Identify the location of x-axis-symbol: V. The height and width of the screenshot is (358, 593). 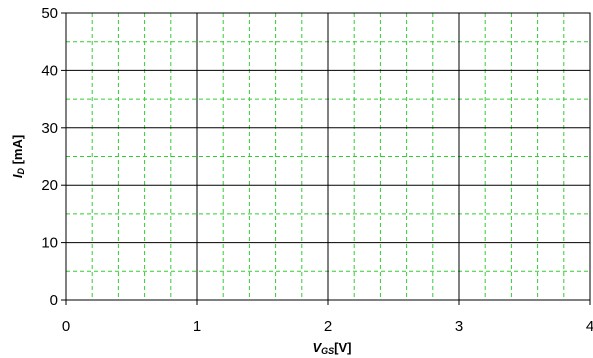
(317, 347).